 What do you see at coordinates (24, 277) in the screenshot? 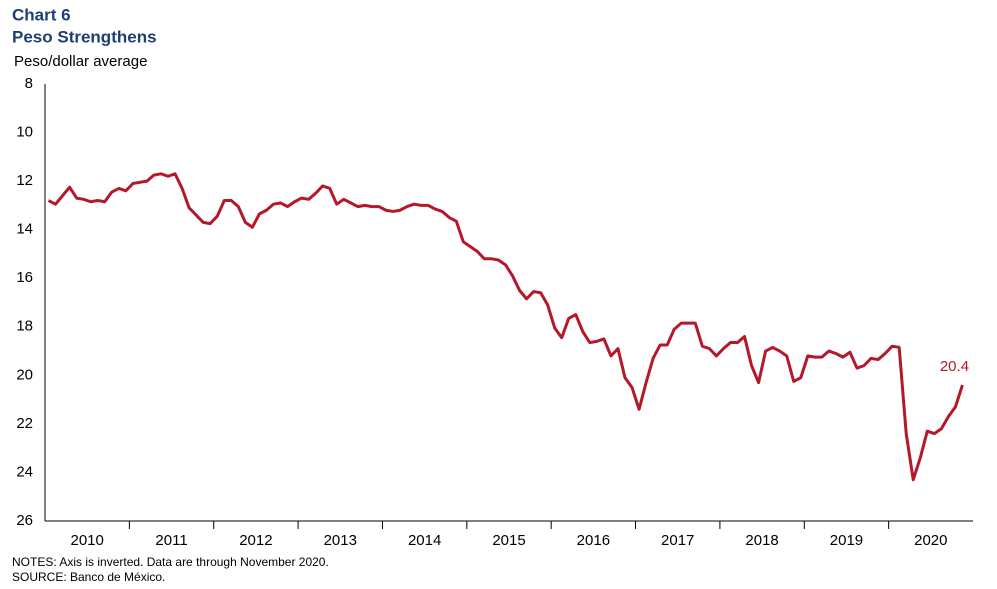
I see `y-tick-label: 16` at bounding box center [24, 277].